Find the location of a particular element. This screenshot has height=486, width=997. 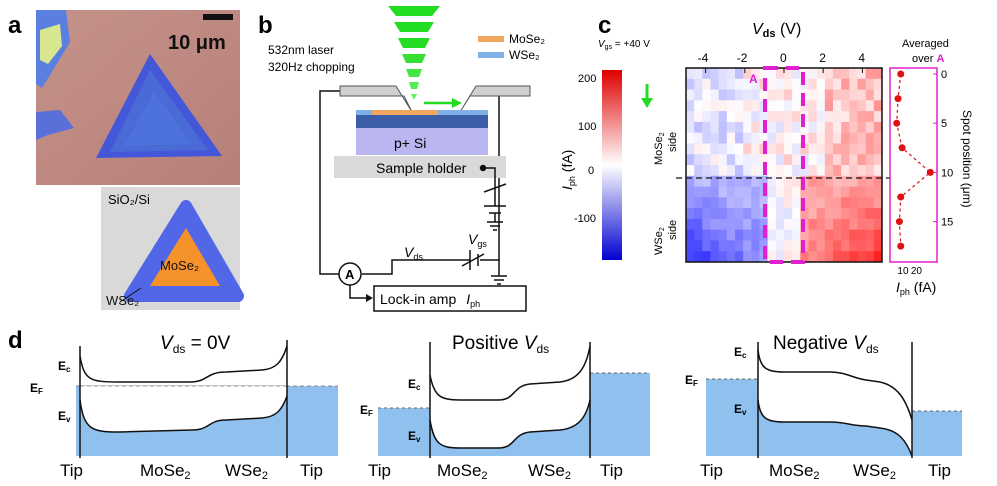

drain-source-voltage is located at coordinates (473, 260).